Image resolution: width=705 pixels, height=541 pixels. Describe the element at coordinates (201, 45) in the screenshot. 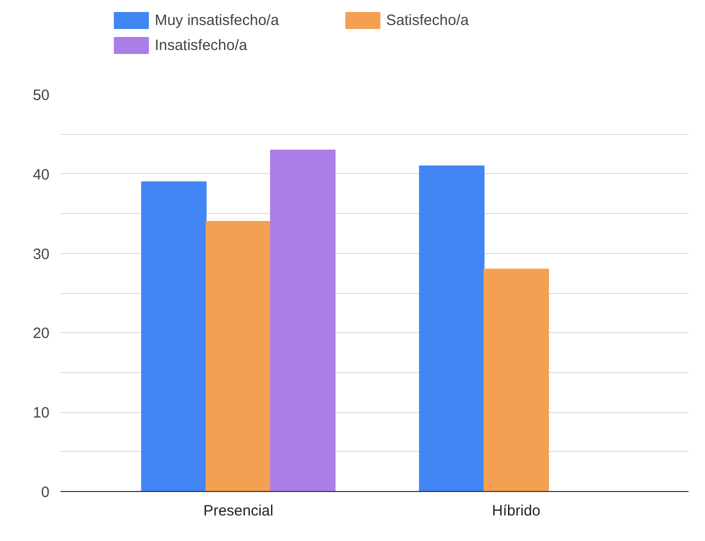

I see `legend-label: Insatisfecho/a` at that location.